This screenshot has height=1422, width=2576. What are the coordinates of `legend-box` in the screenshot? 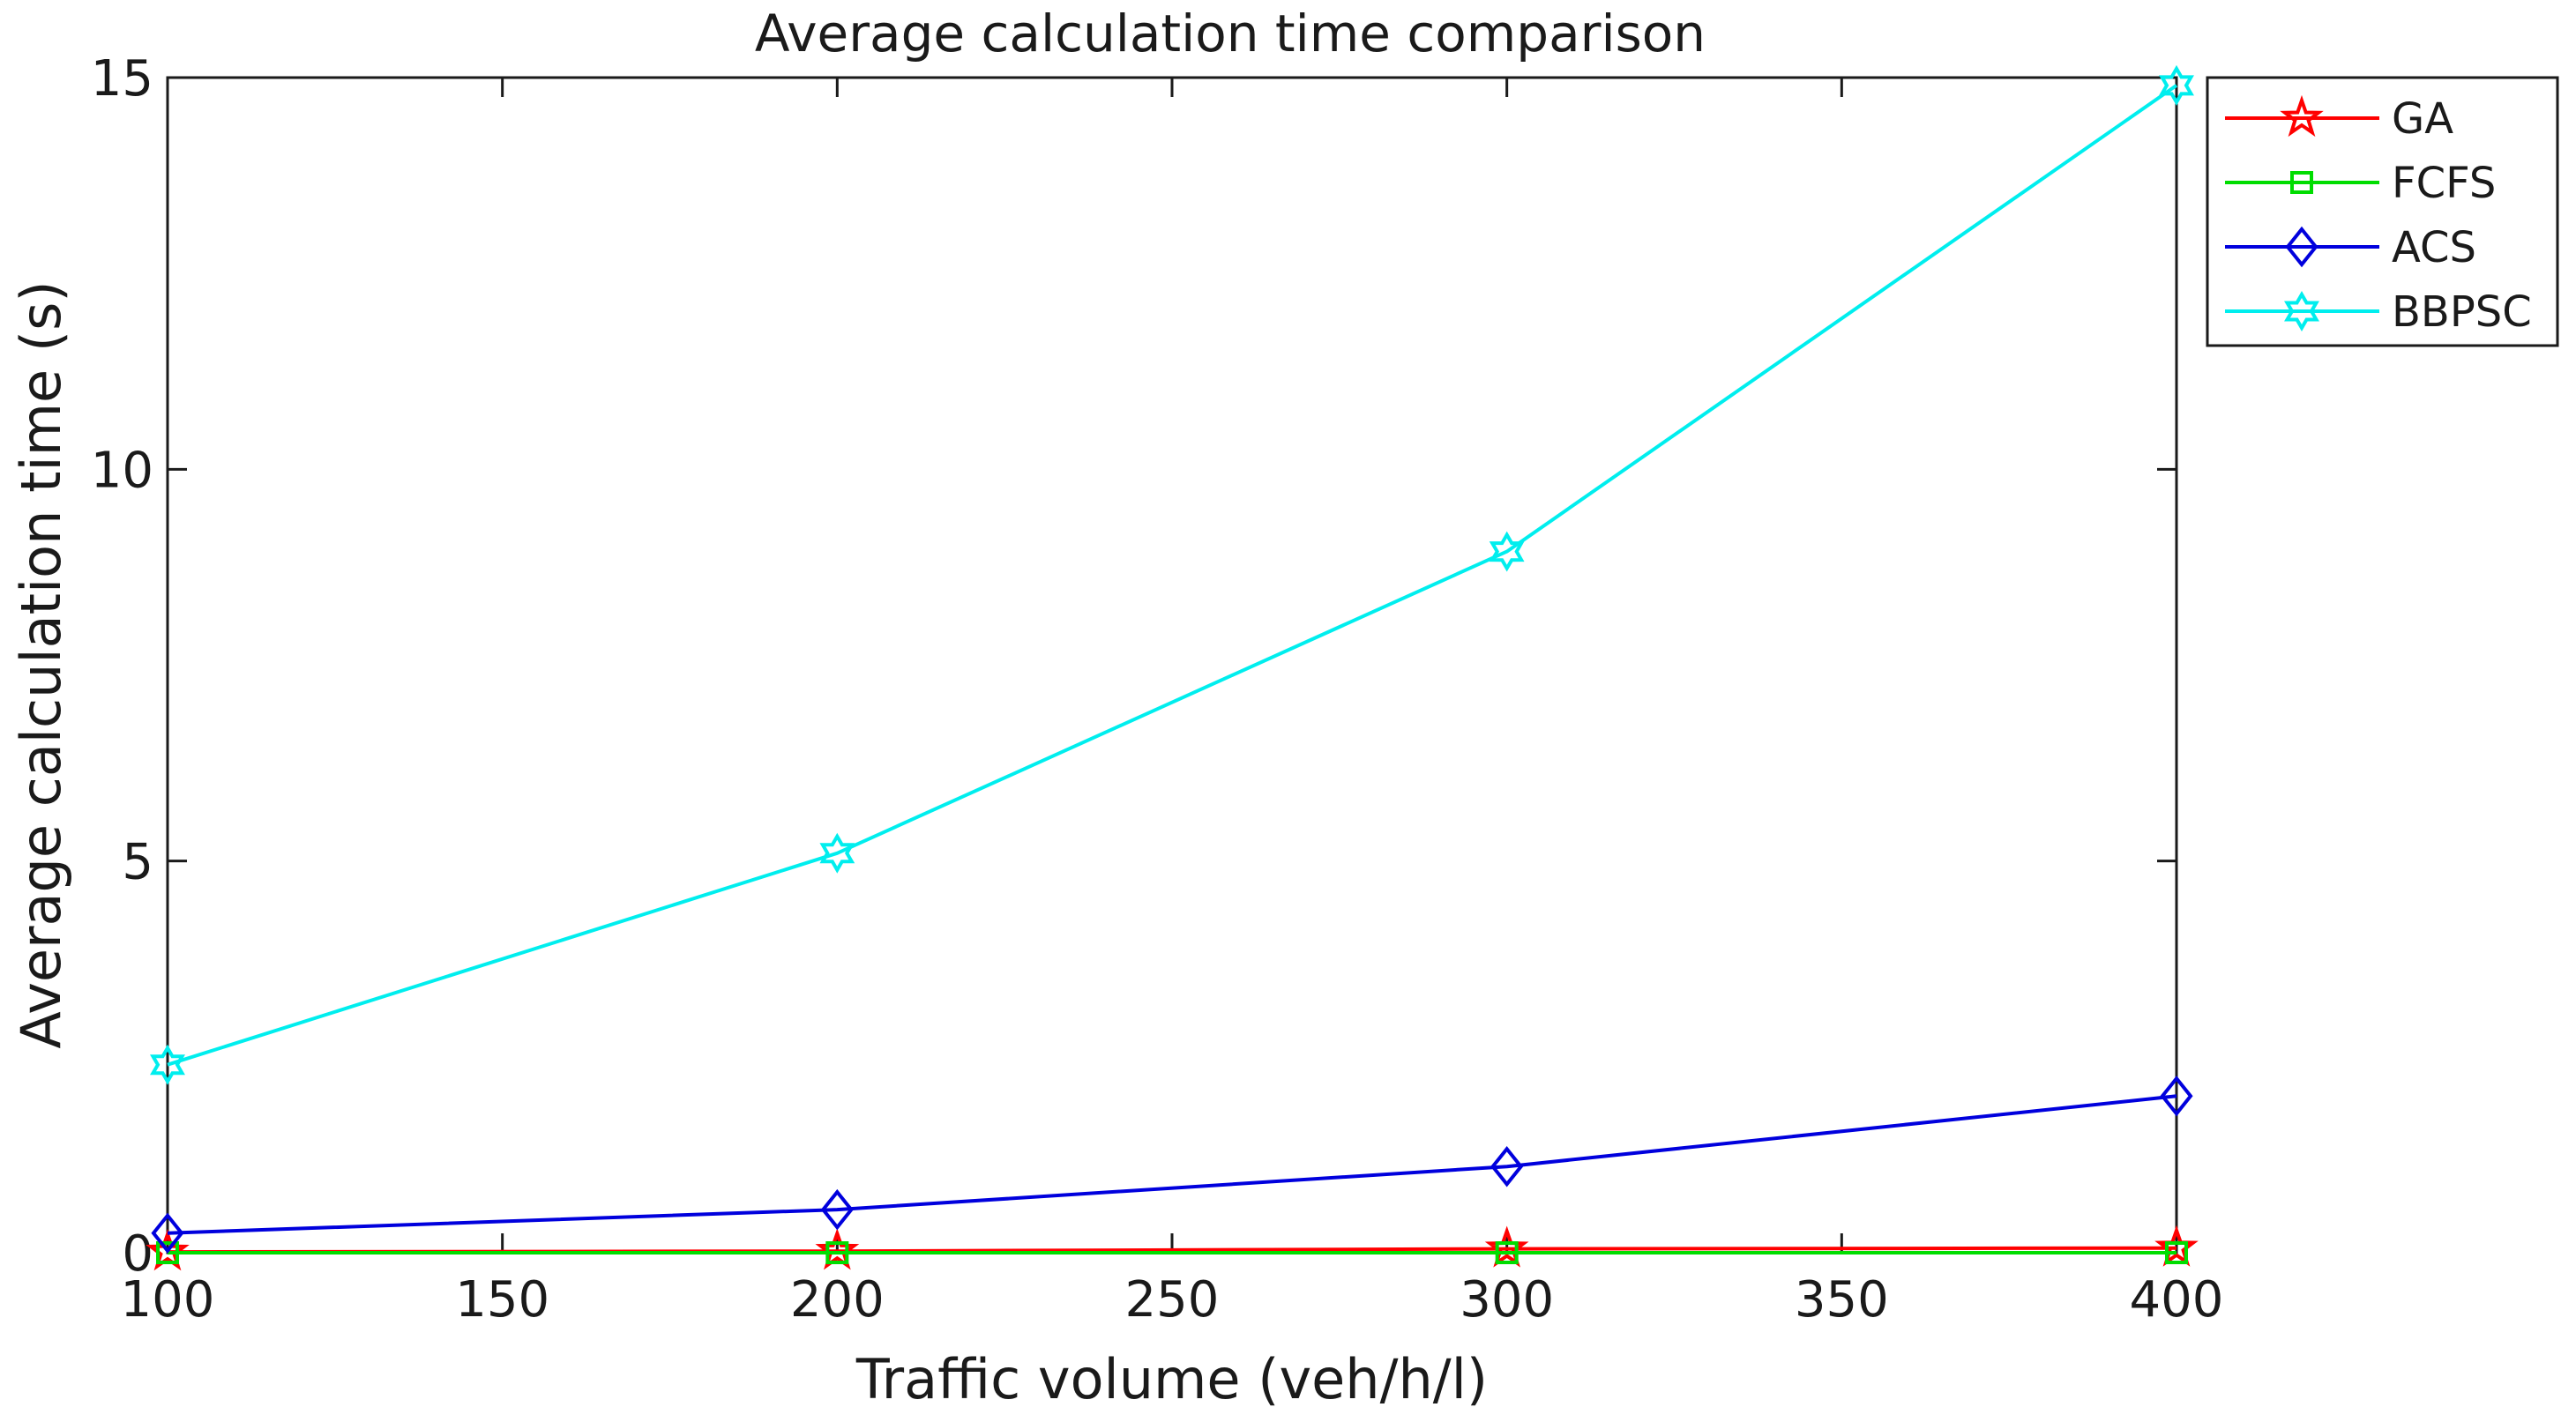 It's located at (2382, 212).